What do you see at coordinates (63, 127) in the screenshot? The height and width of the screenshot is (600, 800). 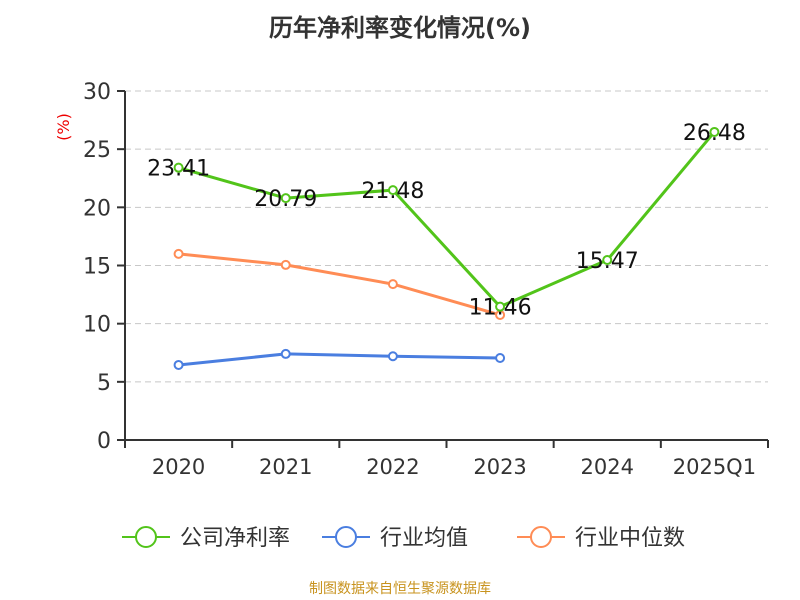 I see `y-axis-label: (%)` at bounding box center [63, 127].